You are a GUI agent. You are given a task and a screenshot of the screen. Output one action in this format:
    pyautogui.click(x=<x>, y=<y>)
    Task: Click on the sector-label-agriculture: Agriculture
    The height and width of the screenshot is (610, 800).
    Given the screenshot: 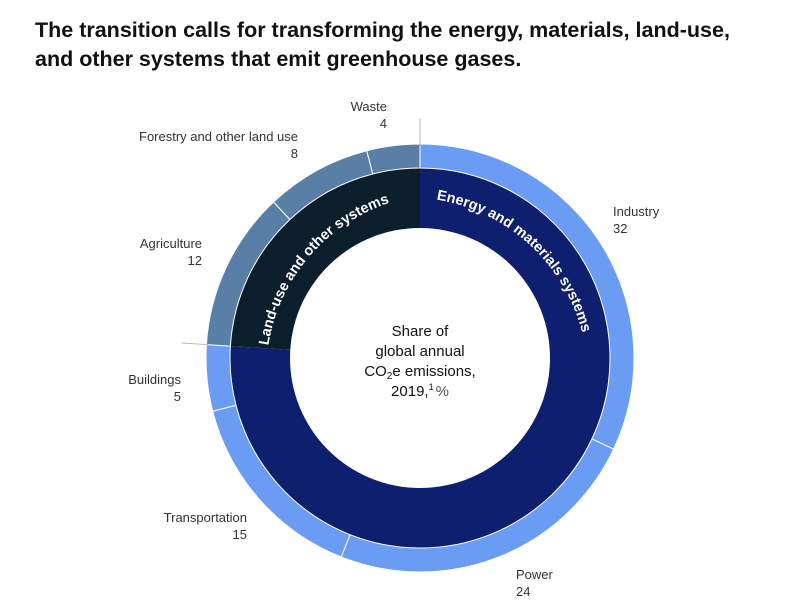 What is the action you would take?
    pyautogui.click(x=171, y=243)
    